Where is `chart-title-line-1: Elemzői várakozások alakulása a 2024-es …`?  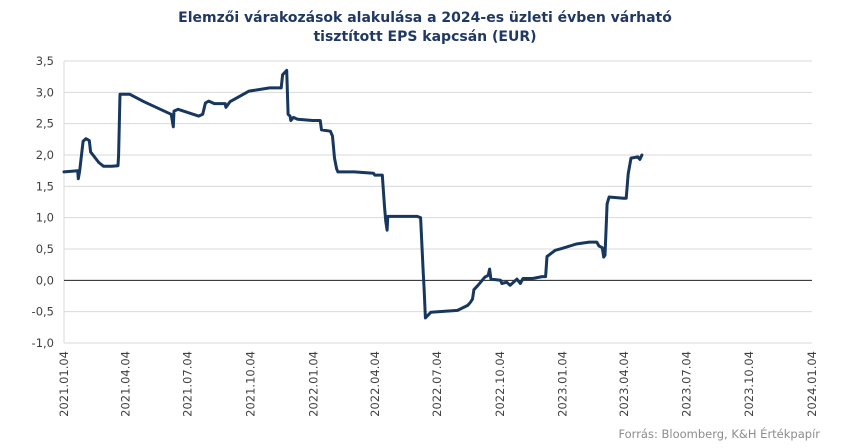
chart-title-line-1: Elemzői várakozások alakulása a 2024-es … is located at coordinates (425, 18).